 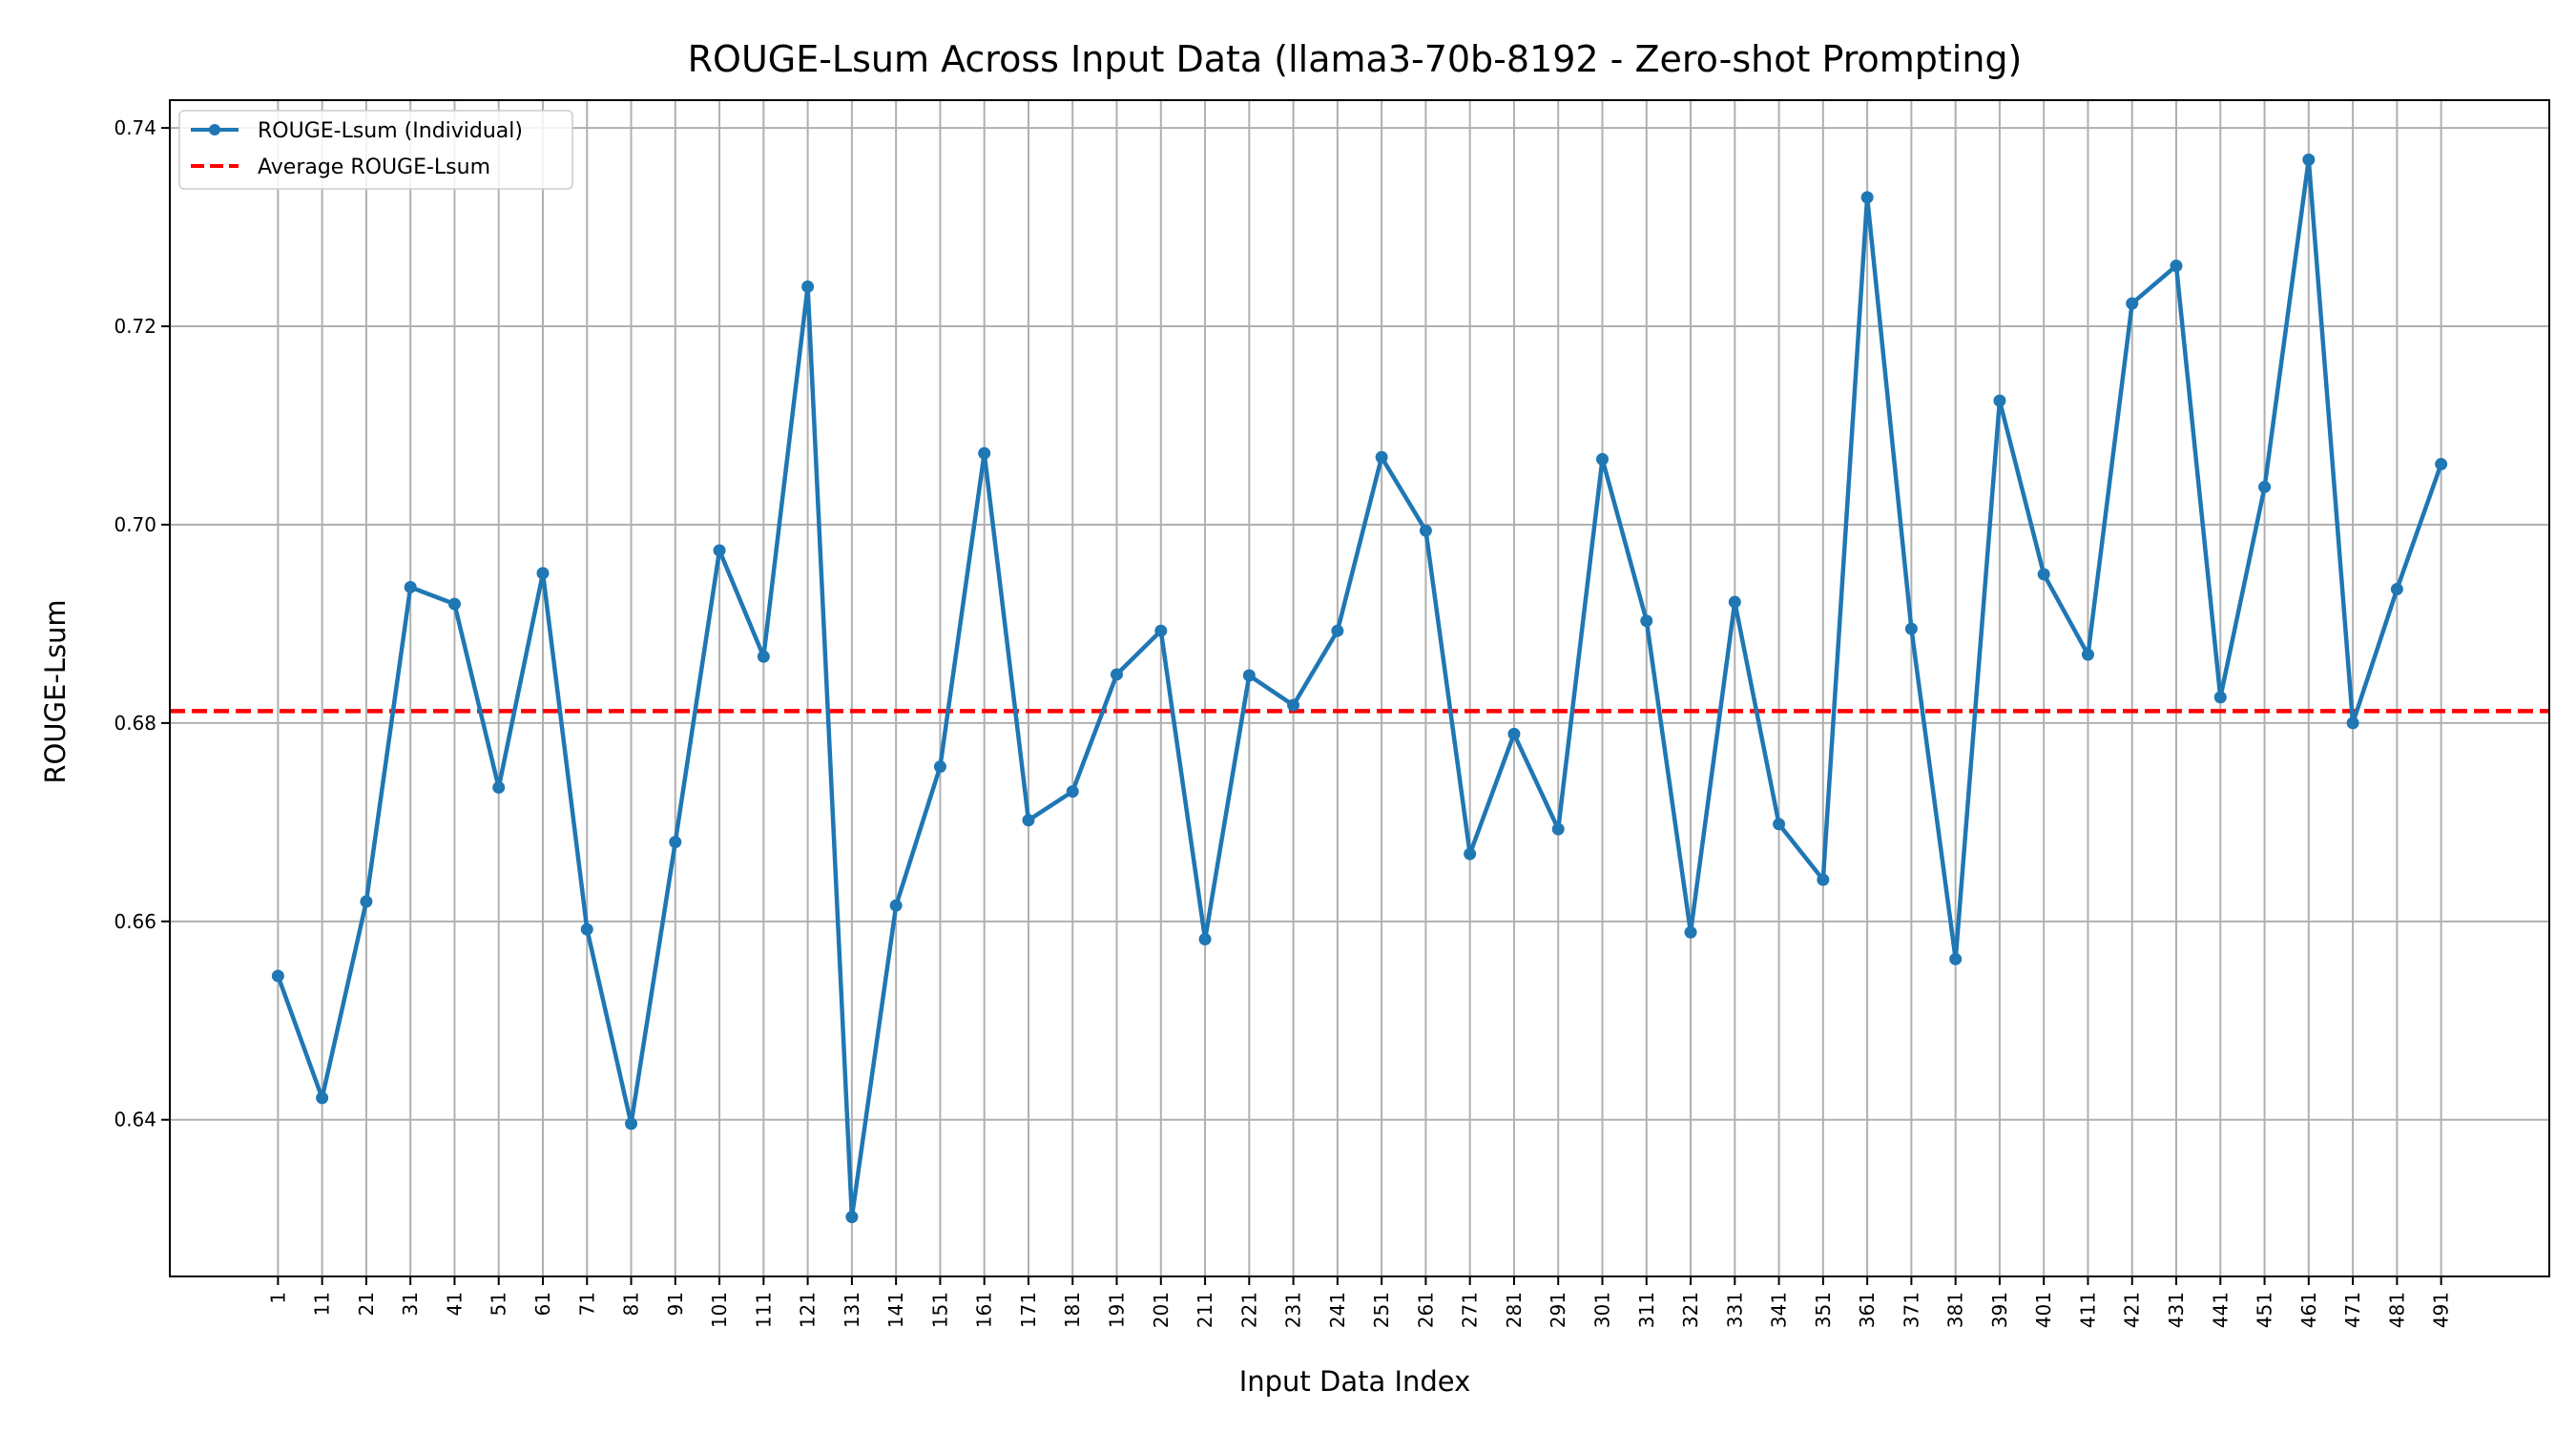 I want to click on x-tick-label: 271, so click(x=1470, y=1310).